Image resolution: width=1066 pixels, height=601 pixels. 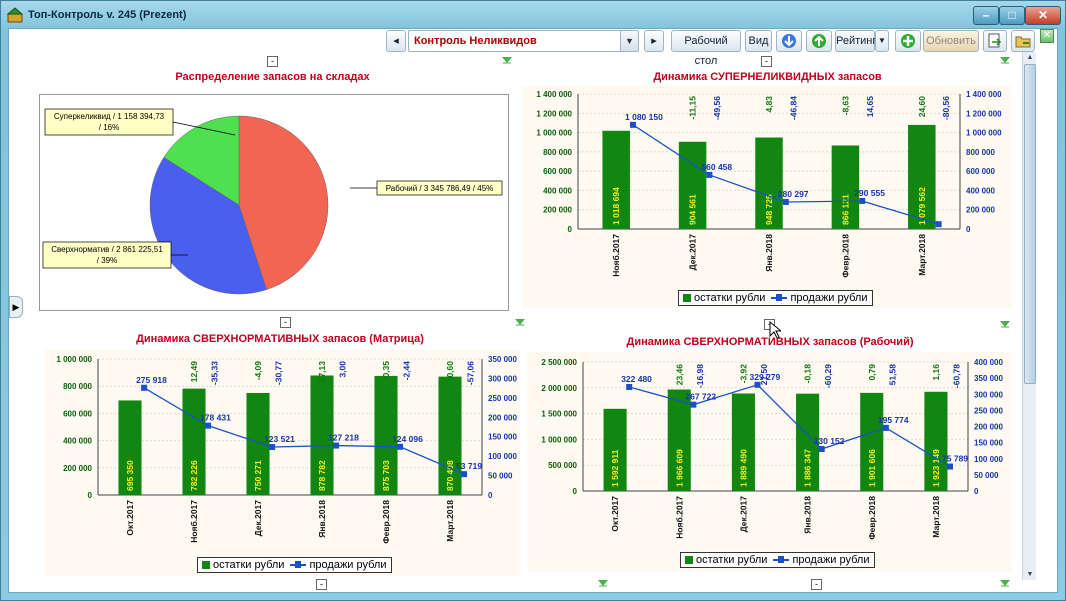 I want to click on plus-icon, so click(x=908, y=41).